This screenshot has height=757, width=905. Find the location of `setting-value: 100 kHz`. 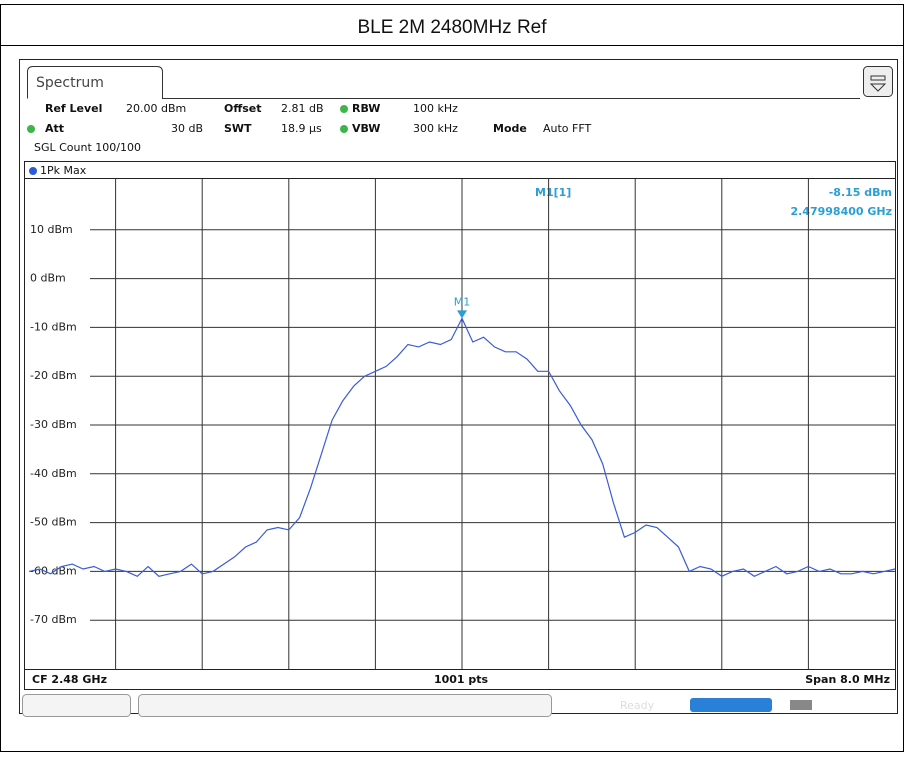

setting-value: 100 kHz is located at coordinates (435, 108).